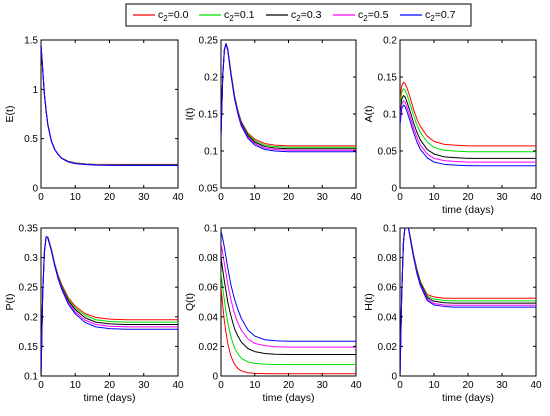  What do you see at coordinates (10, 114) in the screenshot?
I see `y-axis-label: E(t)` at bounding box center [10, 114].